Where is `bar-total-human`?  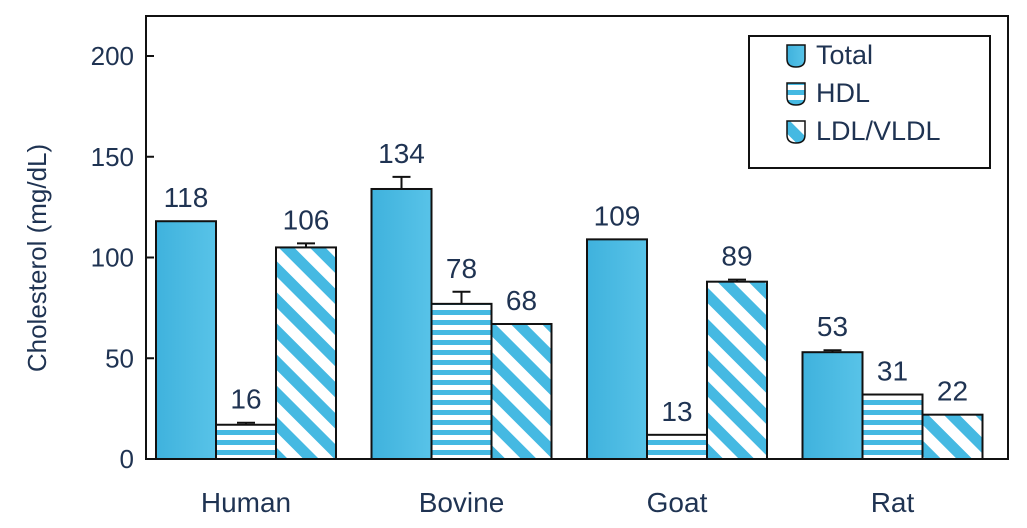 bar-total-human is located at coordinates (186, 340).